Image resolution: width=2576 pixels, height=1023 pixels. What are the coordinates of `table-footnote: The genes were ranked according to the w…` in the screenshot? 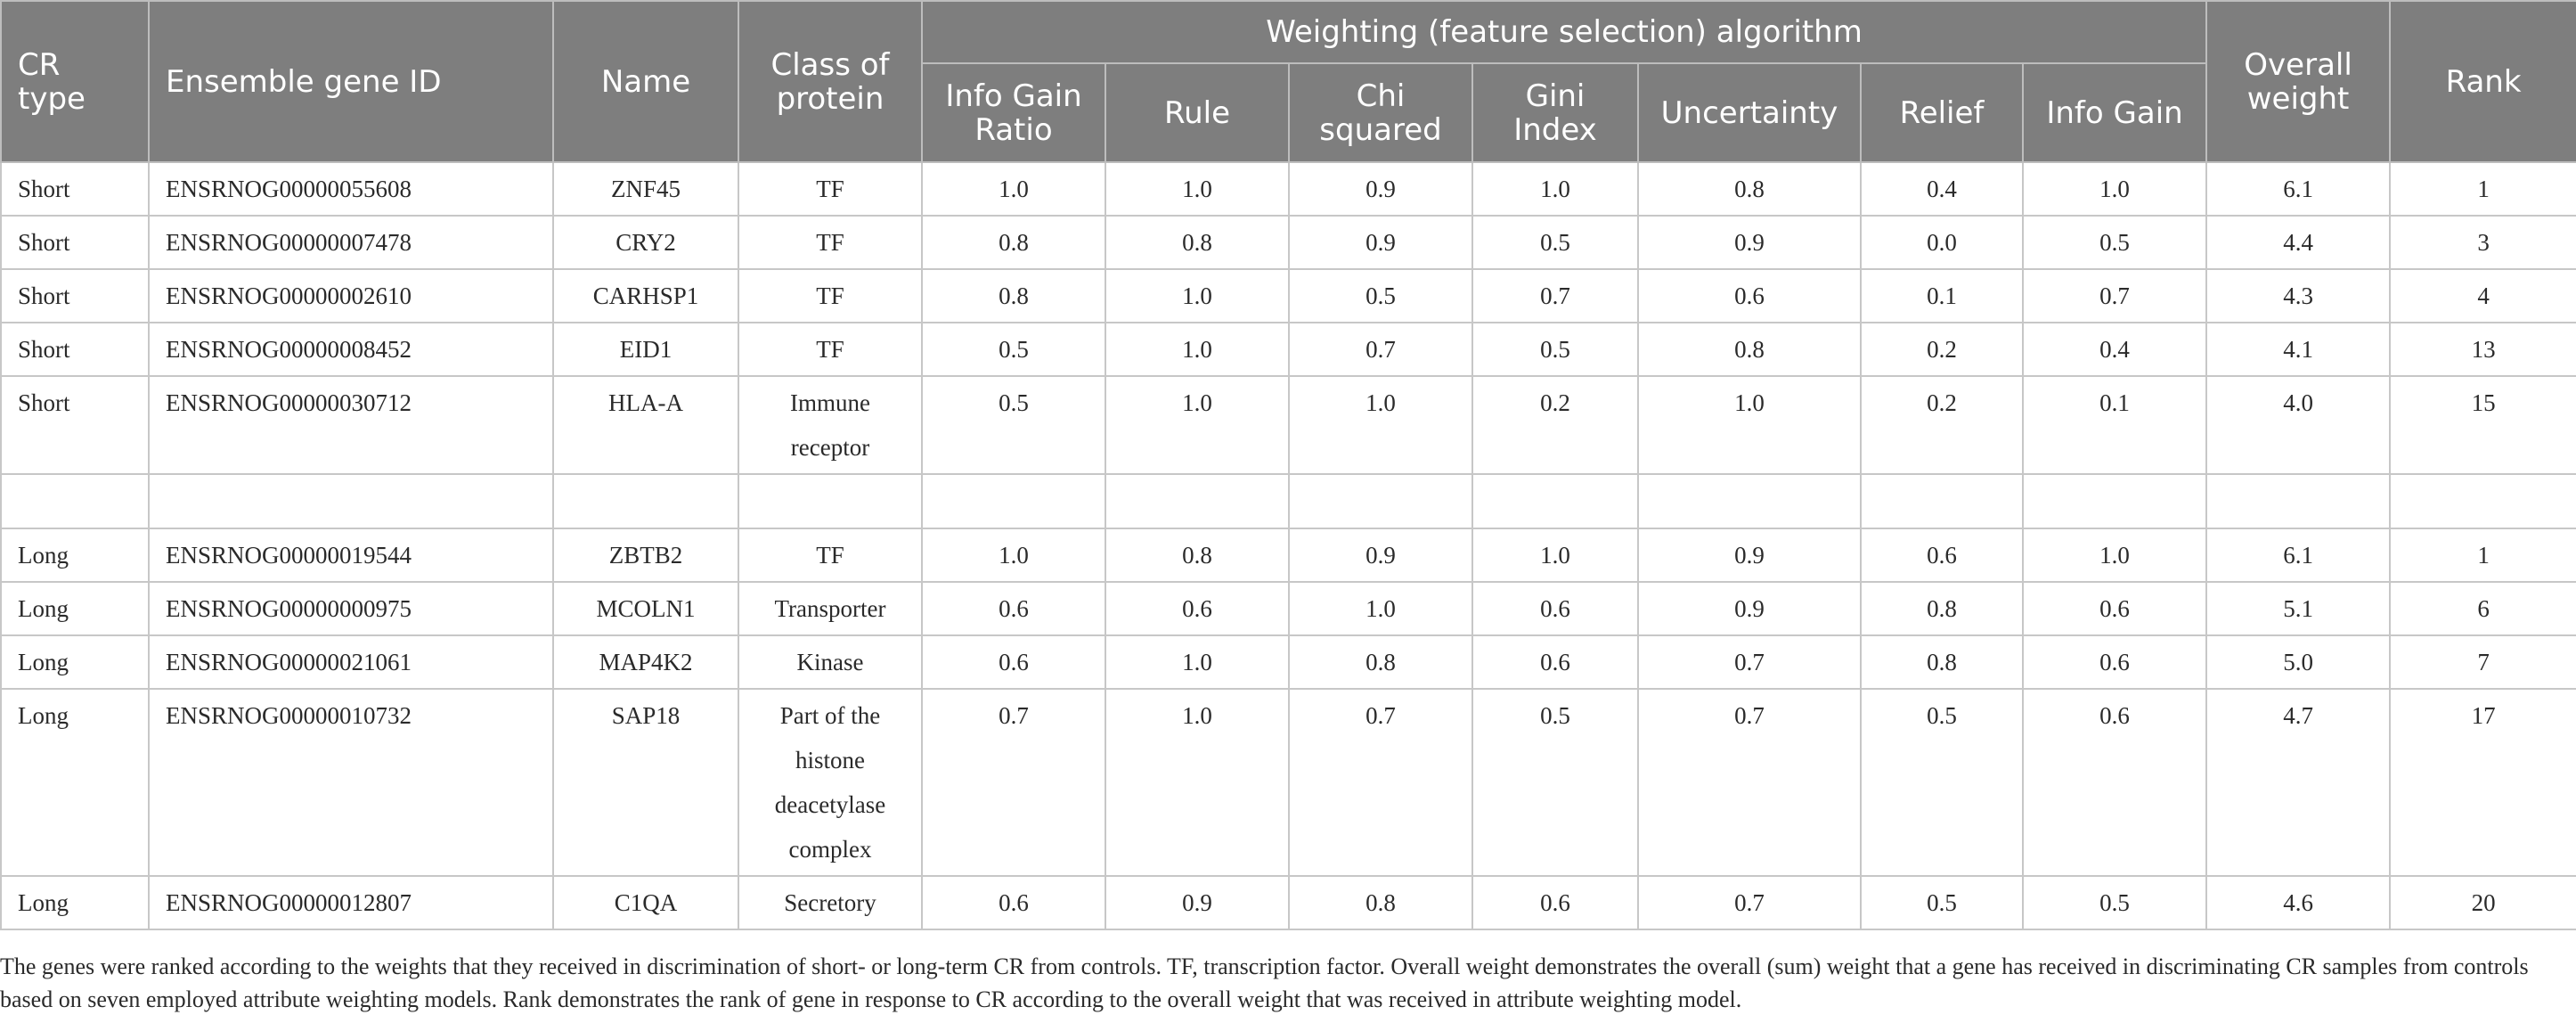 It's located at (1264, 982).